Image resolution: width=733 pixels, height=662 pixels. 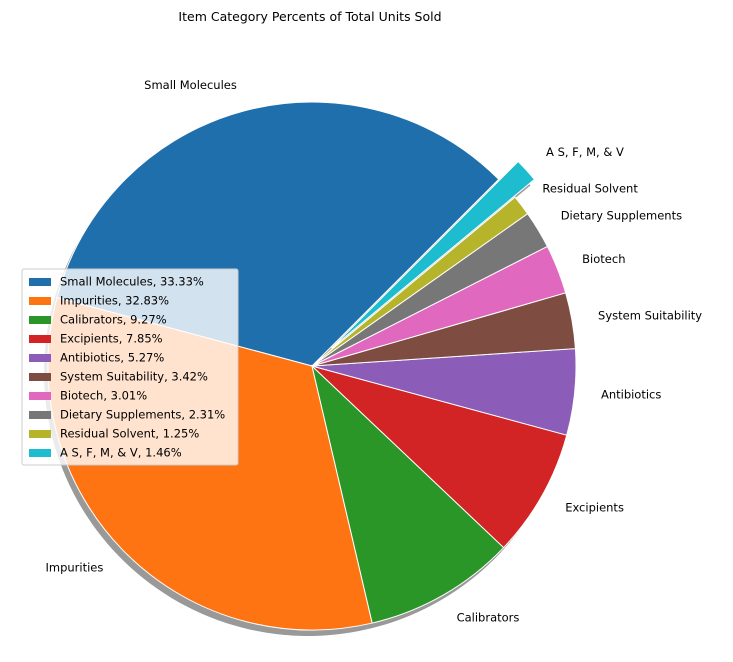 I want to click on slice-label-calibrators: Calibrators, so click(x=488, y=617).